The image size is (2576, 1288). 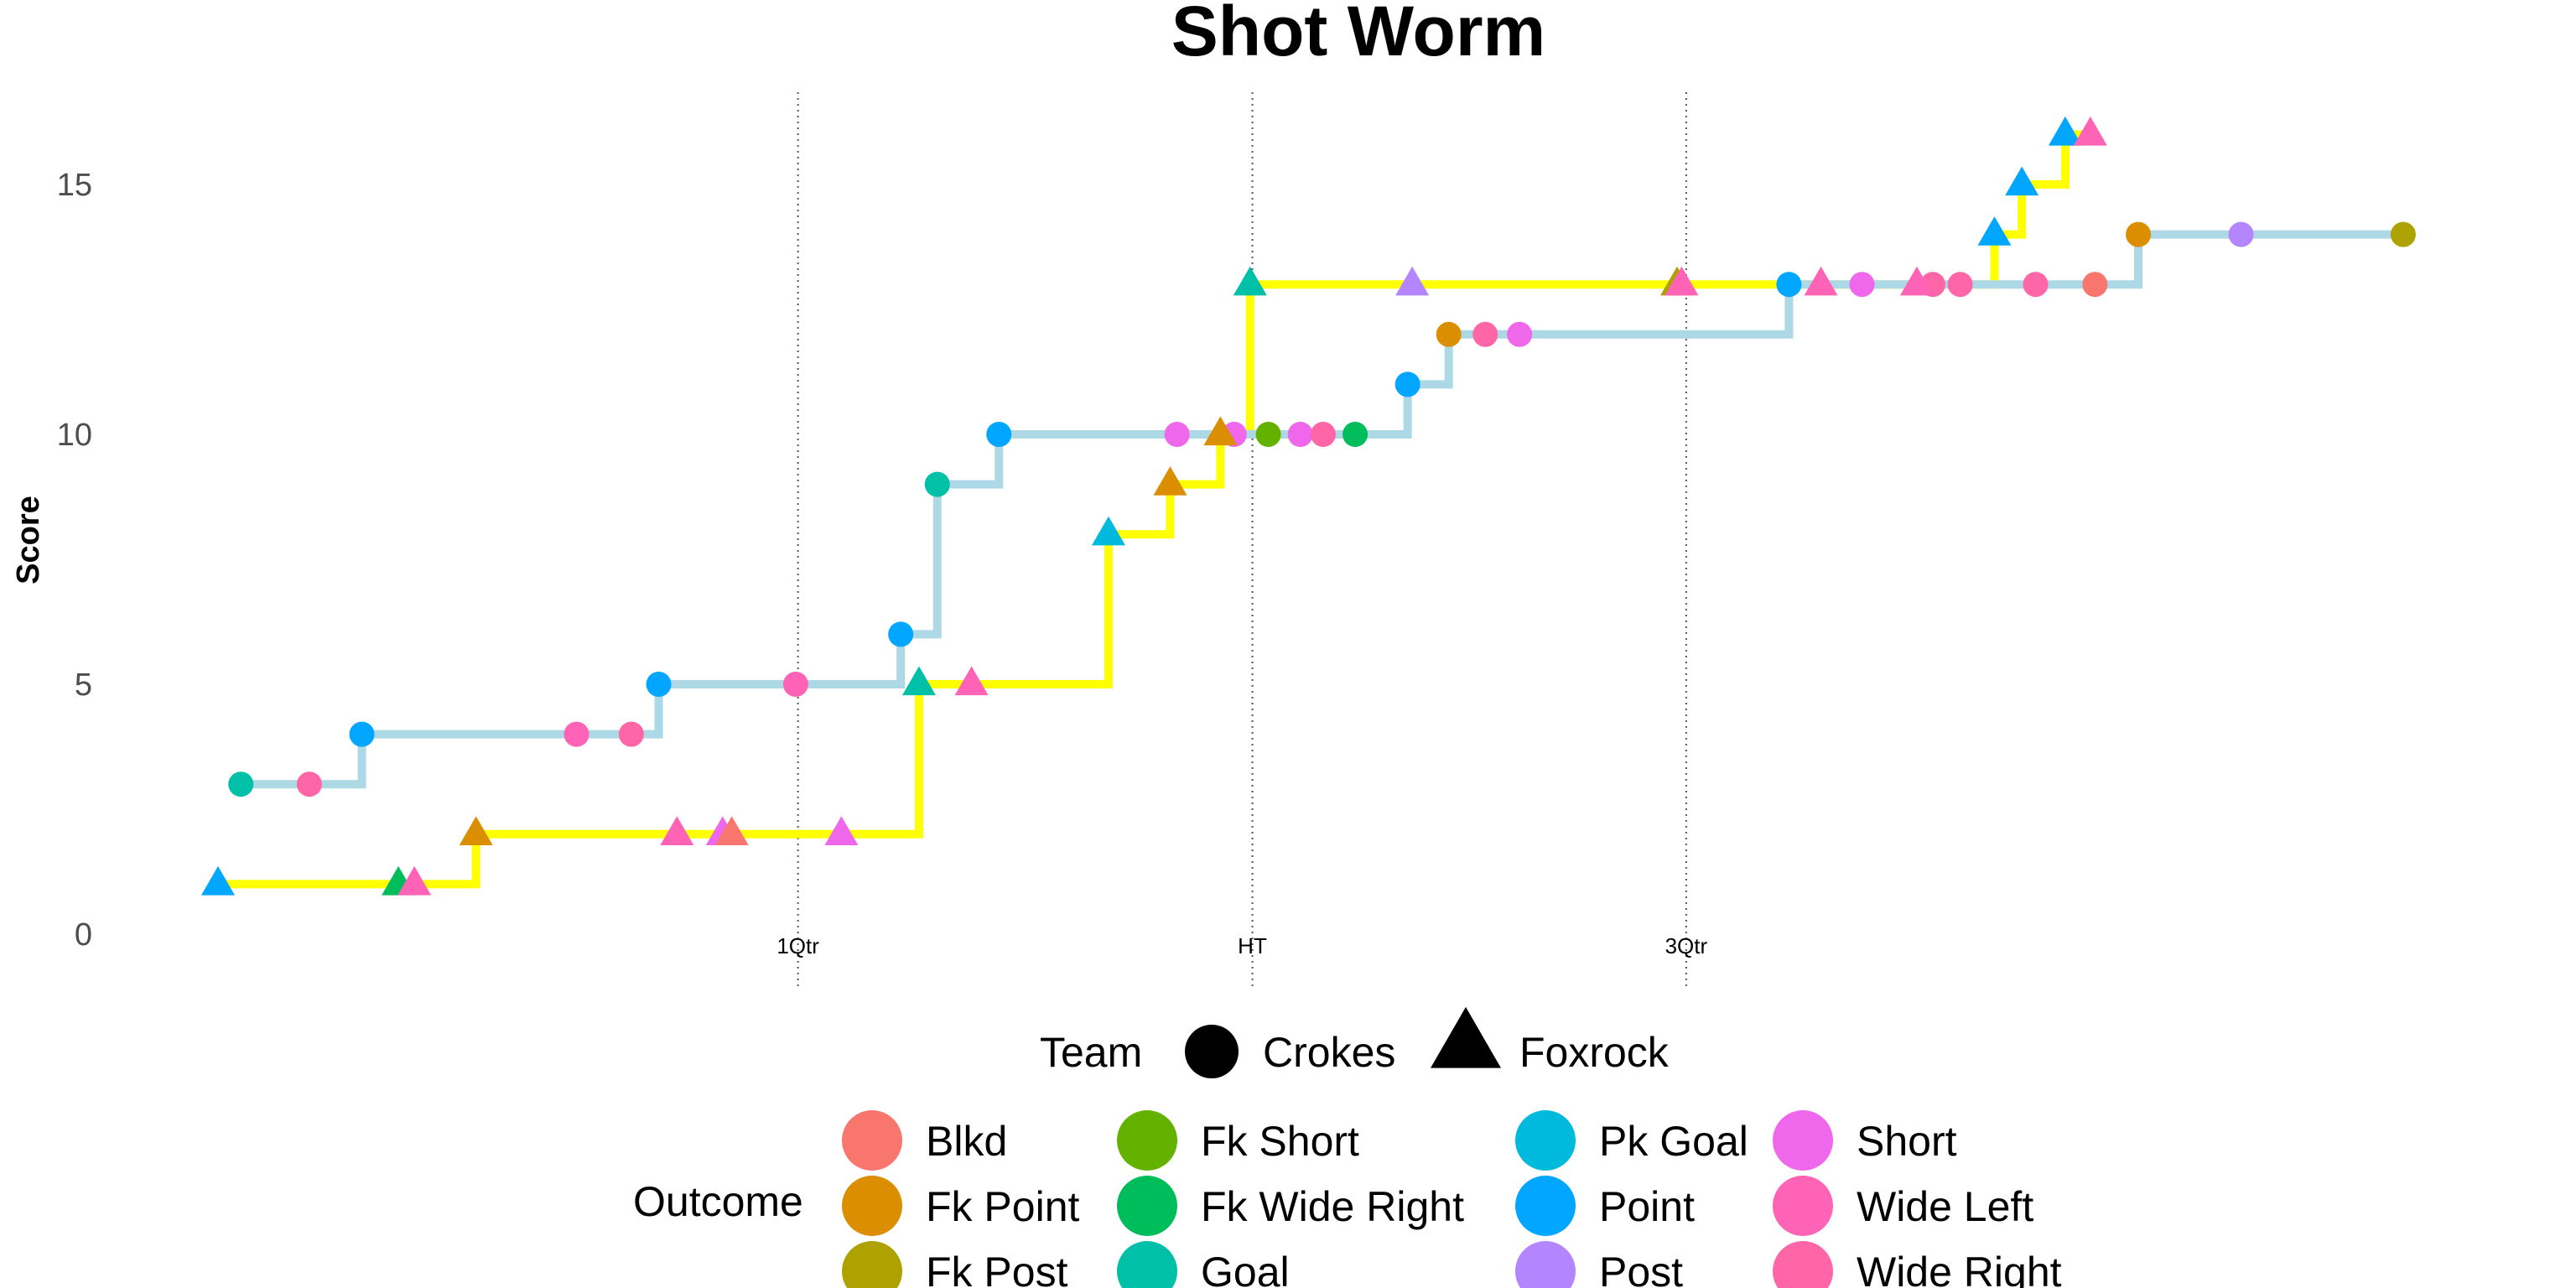 I want to click on chart-title: Shot Worm, so click(x=1358, y=35).